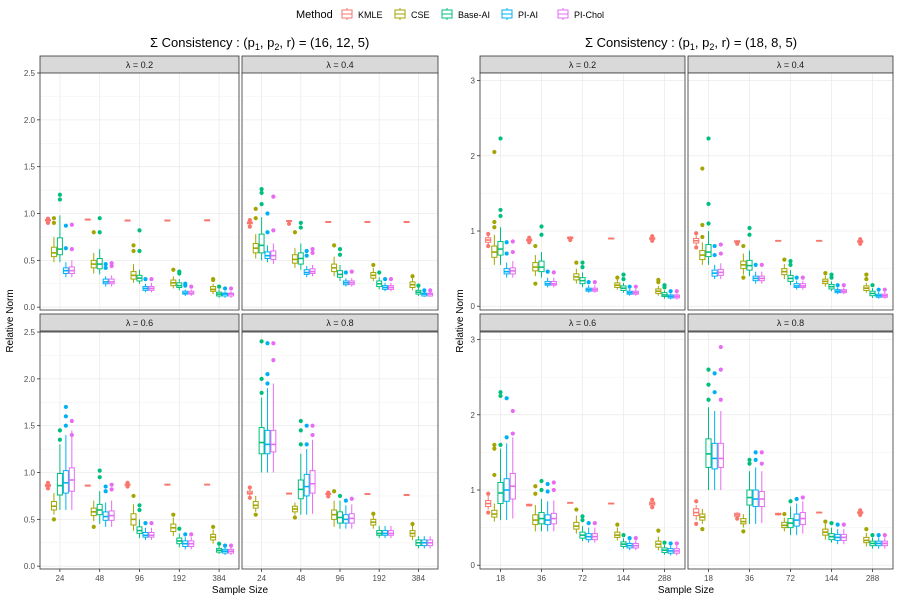 The image size is (900, 600). I want to click on x-tick-label: 24, so click(261, 578).